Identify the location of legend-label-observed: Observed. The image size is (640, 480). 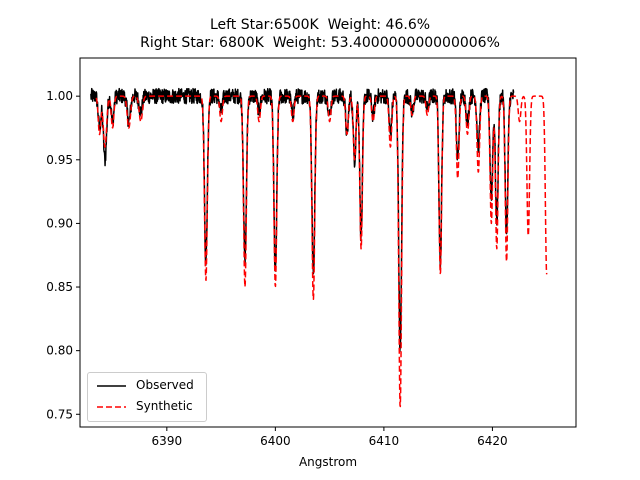
(165, 385).